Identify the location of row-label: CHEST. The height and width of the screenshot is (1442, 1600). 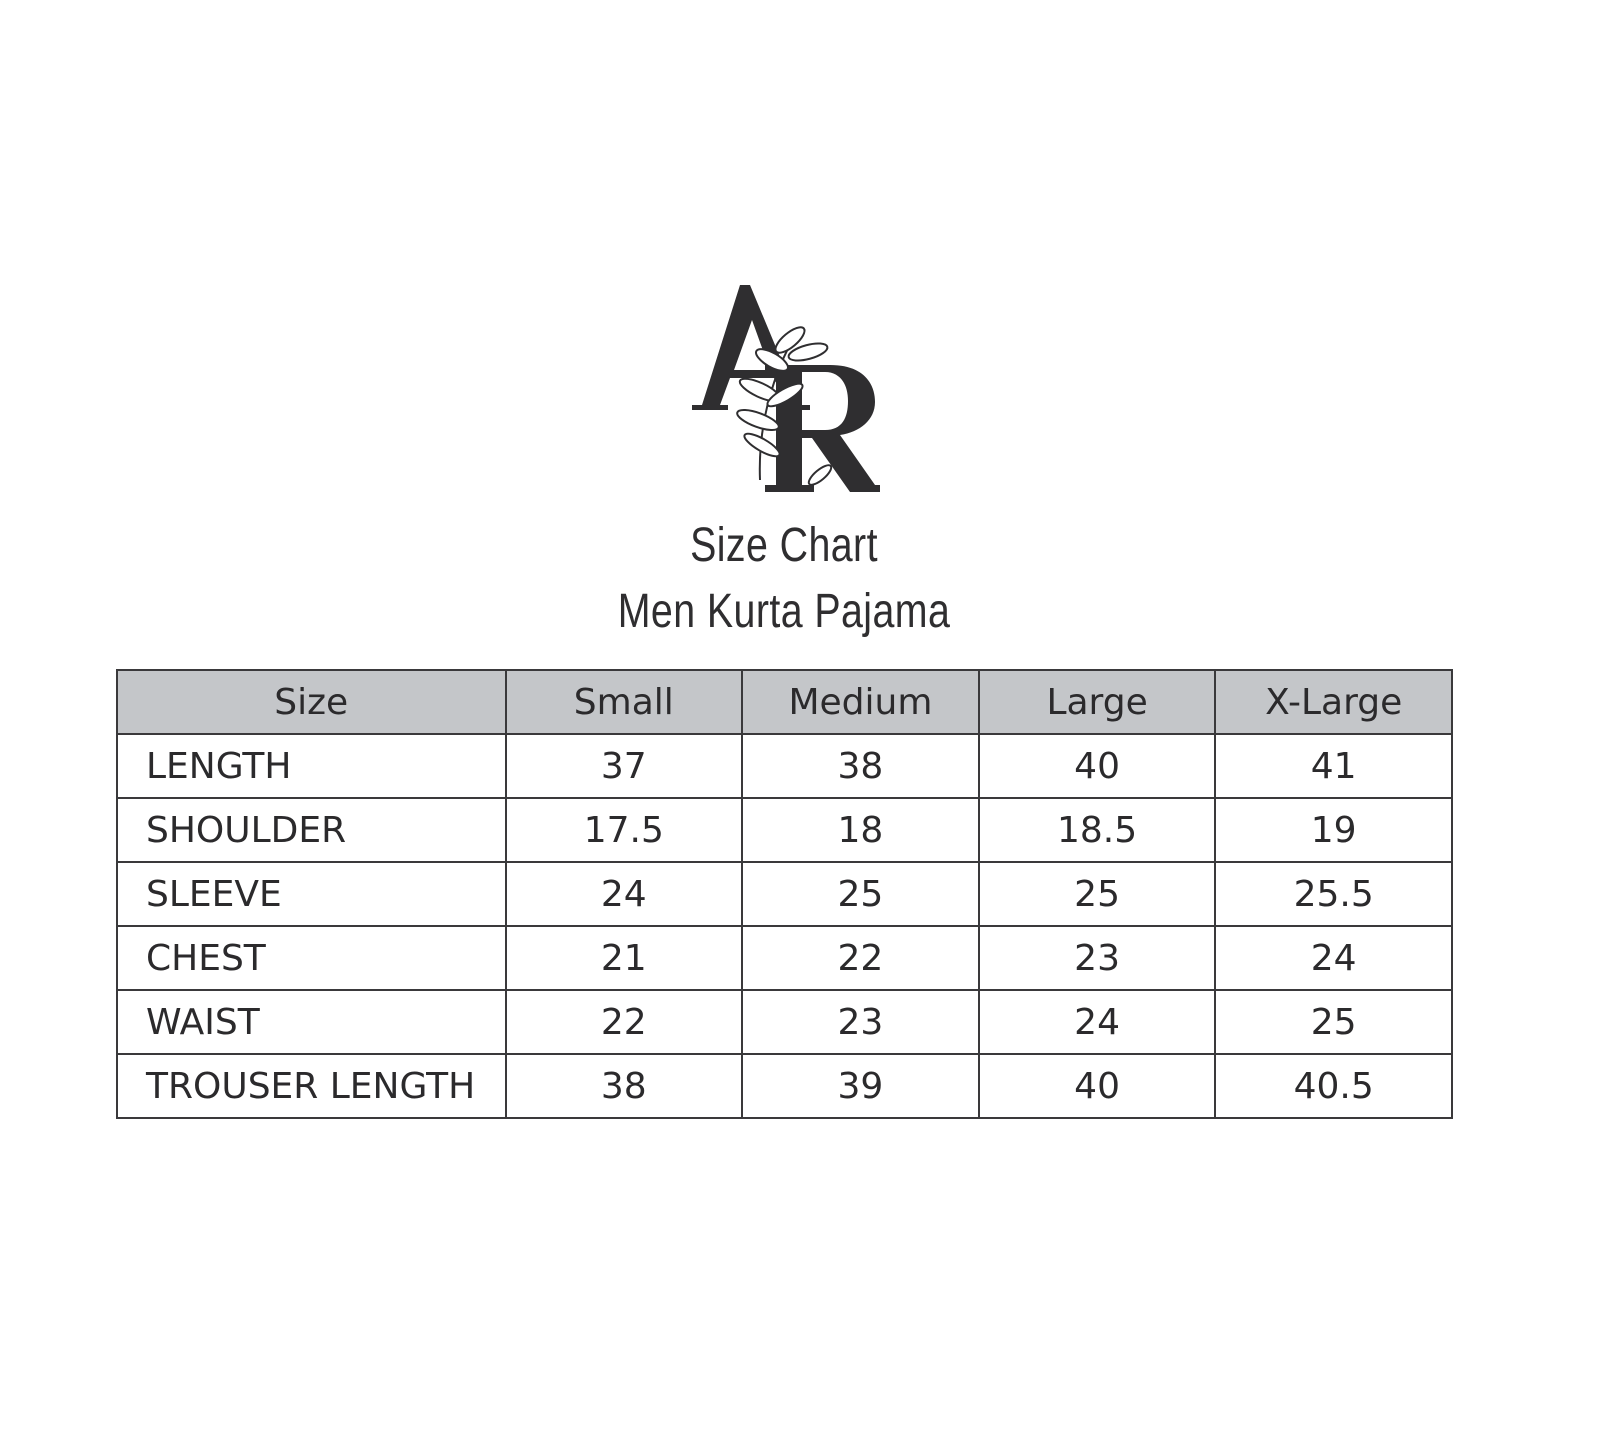
(311, 958).